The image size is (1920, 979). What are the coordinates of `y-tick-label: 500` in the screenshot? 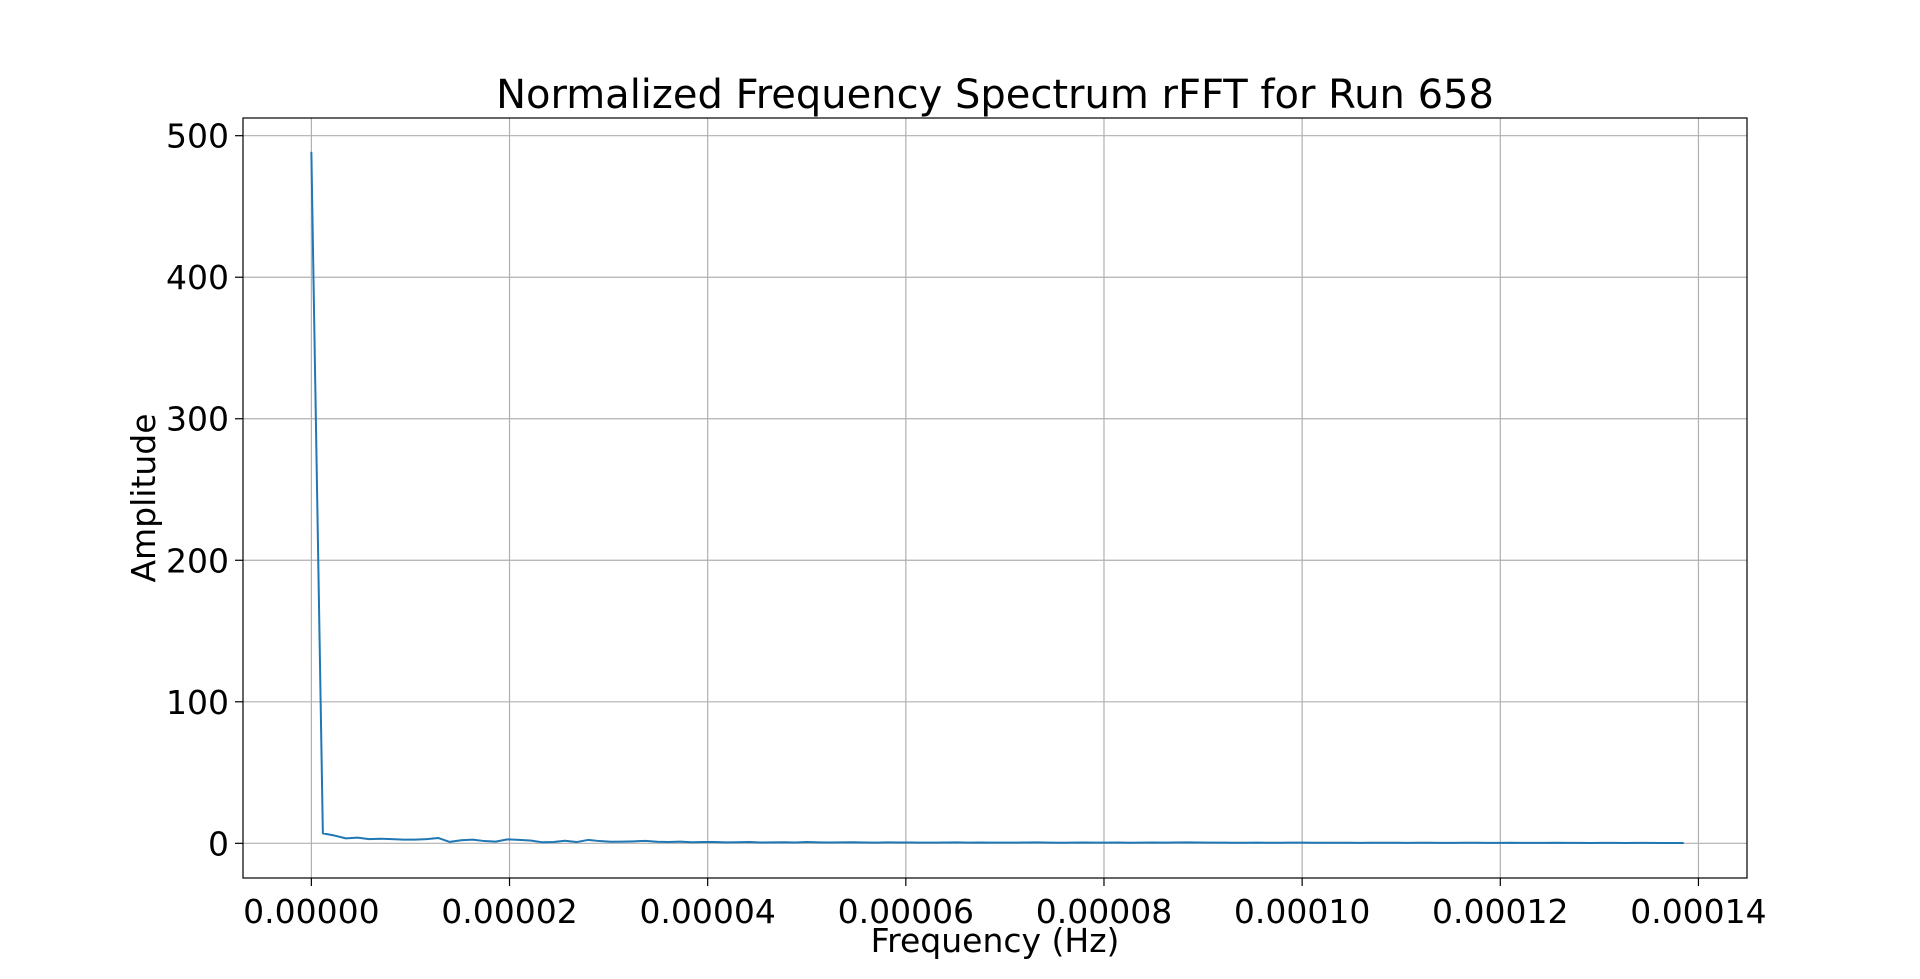 It's located at (197, 136).